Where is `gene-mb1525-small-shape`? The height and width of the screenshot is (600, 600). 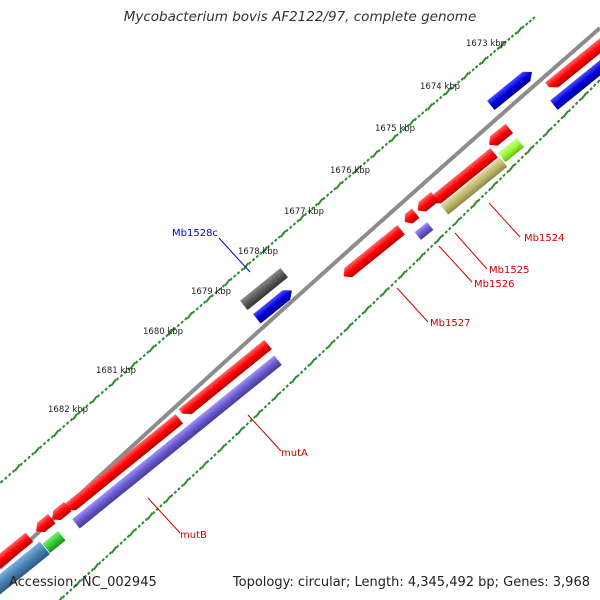 gene-mb1525-small-shape is located at coordinates (410, 217).